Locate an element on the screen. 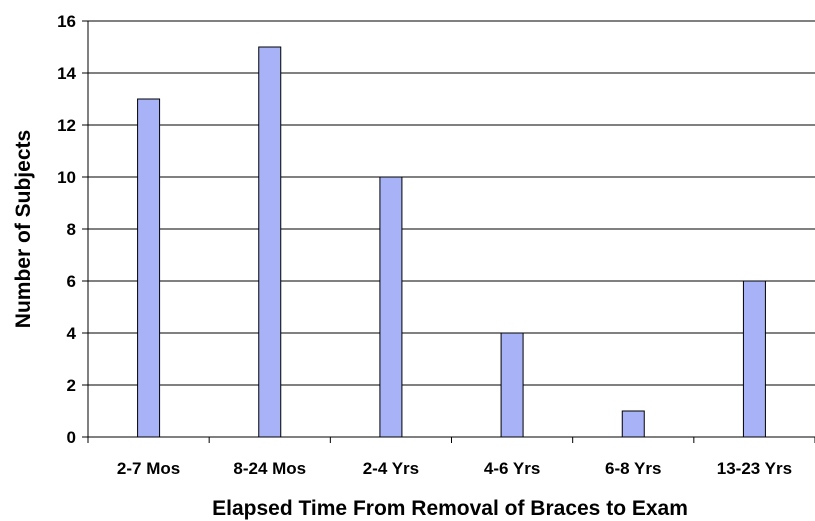 Image resolution: width=815 pixels, height=521 pixels. x-tick-label: 6-8 Yrs is located at coordinates (633, 468).